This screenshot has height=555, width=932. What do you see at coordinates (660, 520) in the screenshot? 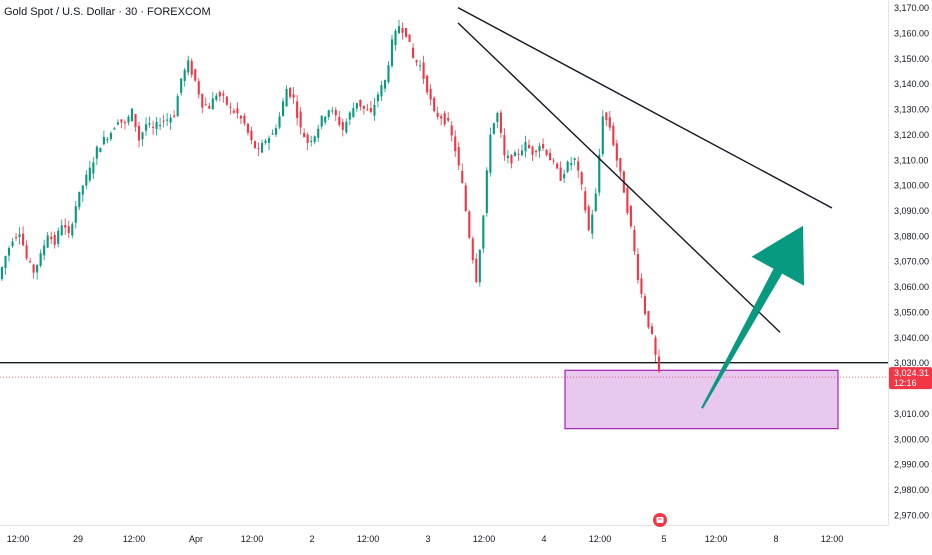
I see `calendar-event-icon-page` at bounding box center [660, 520].